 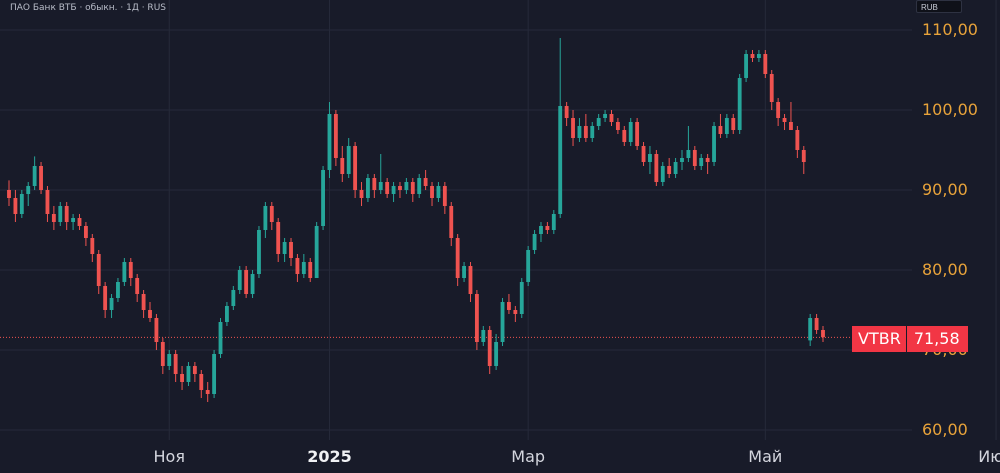 I want to click on currency-badge: RUB, so click(x=939, y=6).